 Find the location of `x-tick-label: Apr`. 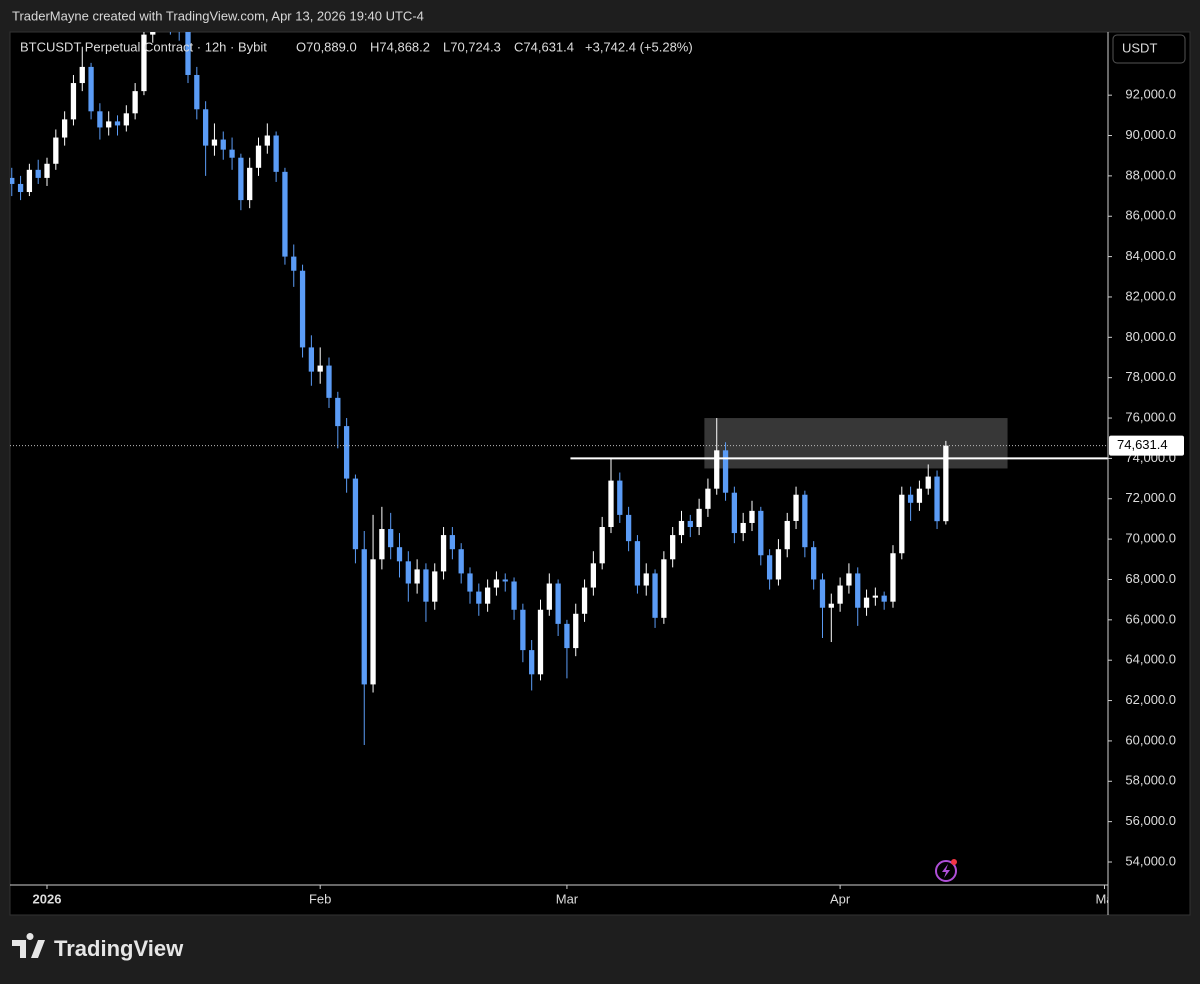

x-tick-label: Apr is located at coordinates (840, 898).